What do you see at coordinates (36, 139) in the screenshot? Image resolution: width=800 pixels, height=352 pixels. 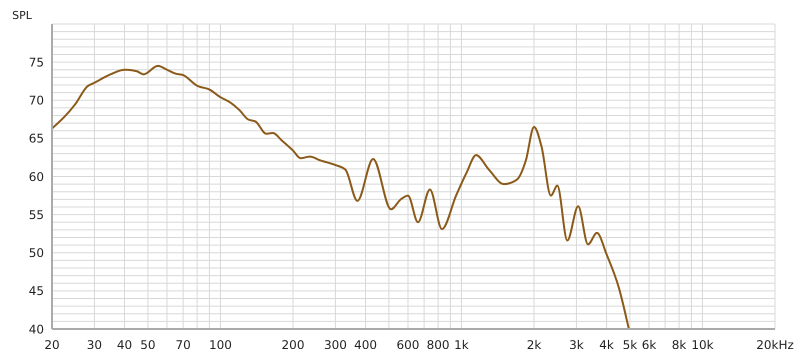 I see `y-tick-label: 65` at bounding box center [36, 139].